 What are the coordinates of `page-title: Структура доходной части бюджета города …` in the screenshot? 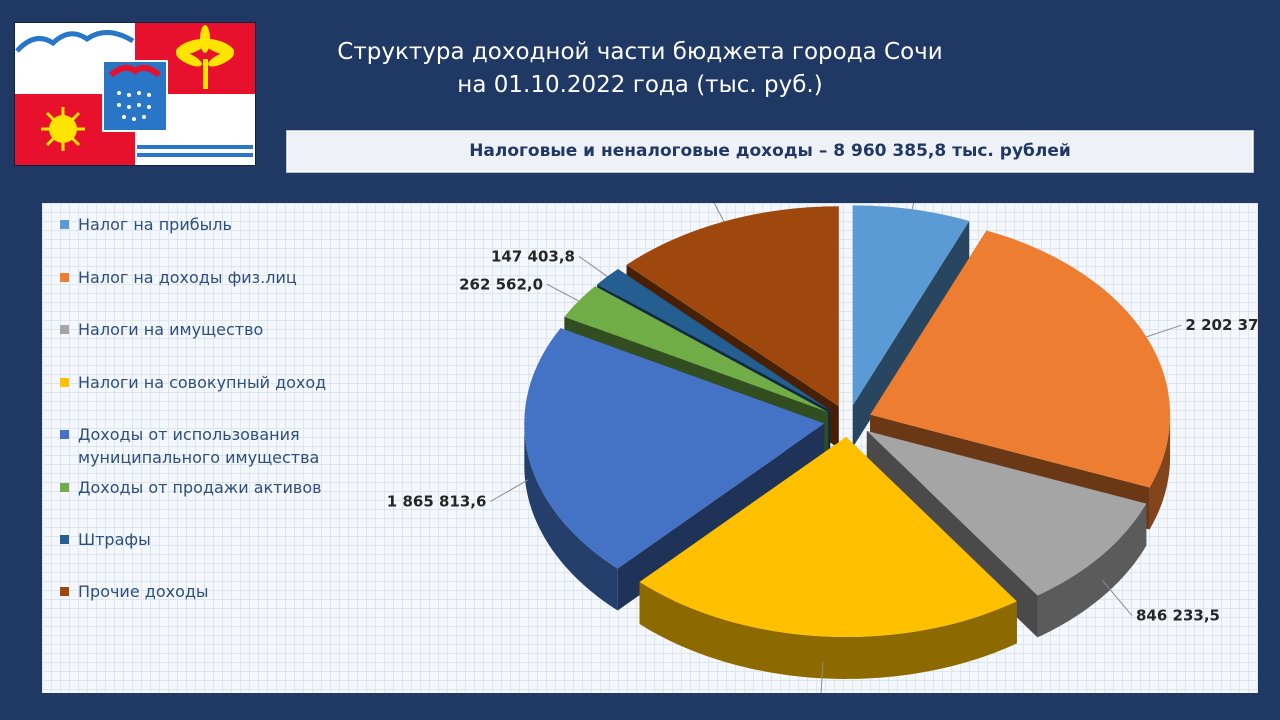 It's located at (640, 69).